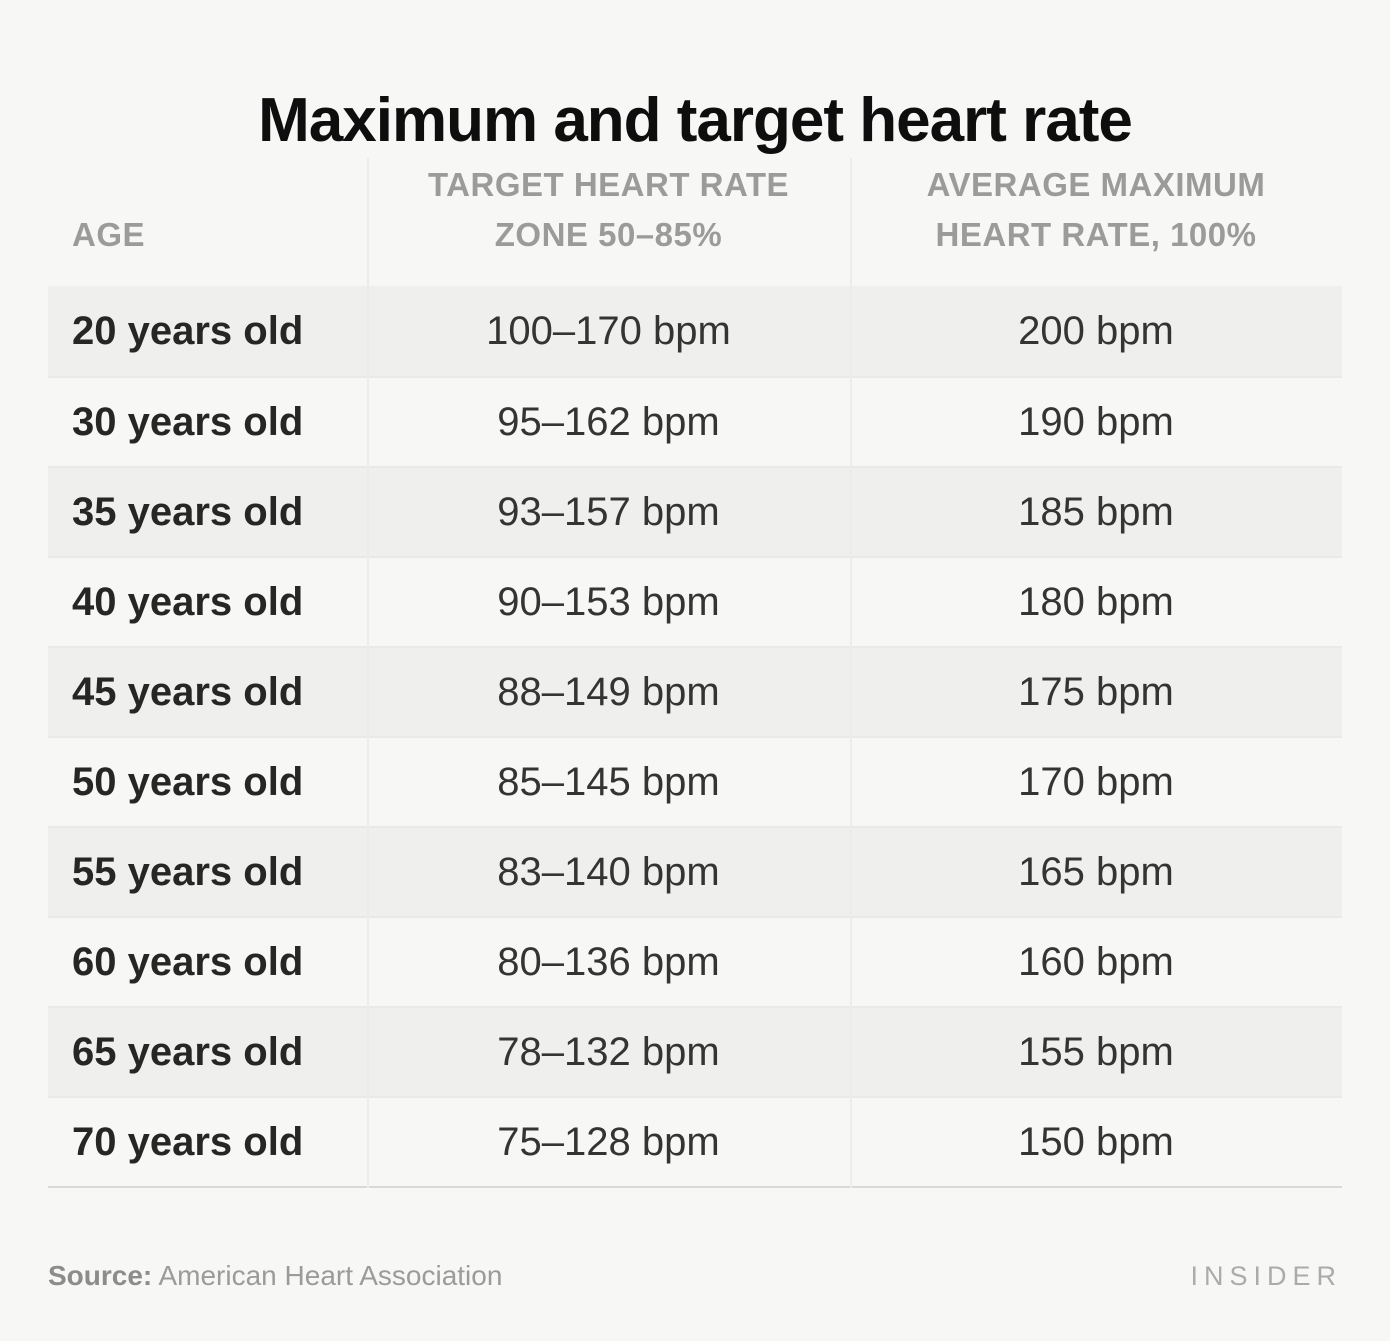 The image size is (1390, 1341). I want to click on age-cell: 55 years old, so click(188, 871).